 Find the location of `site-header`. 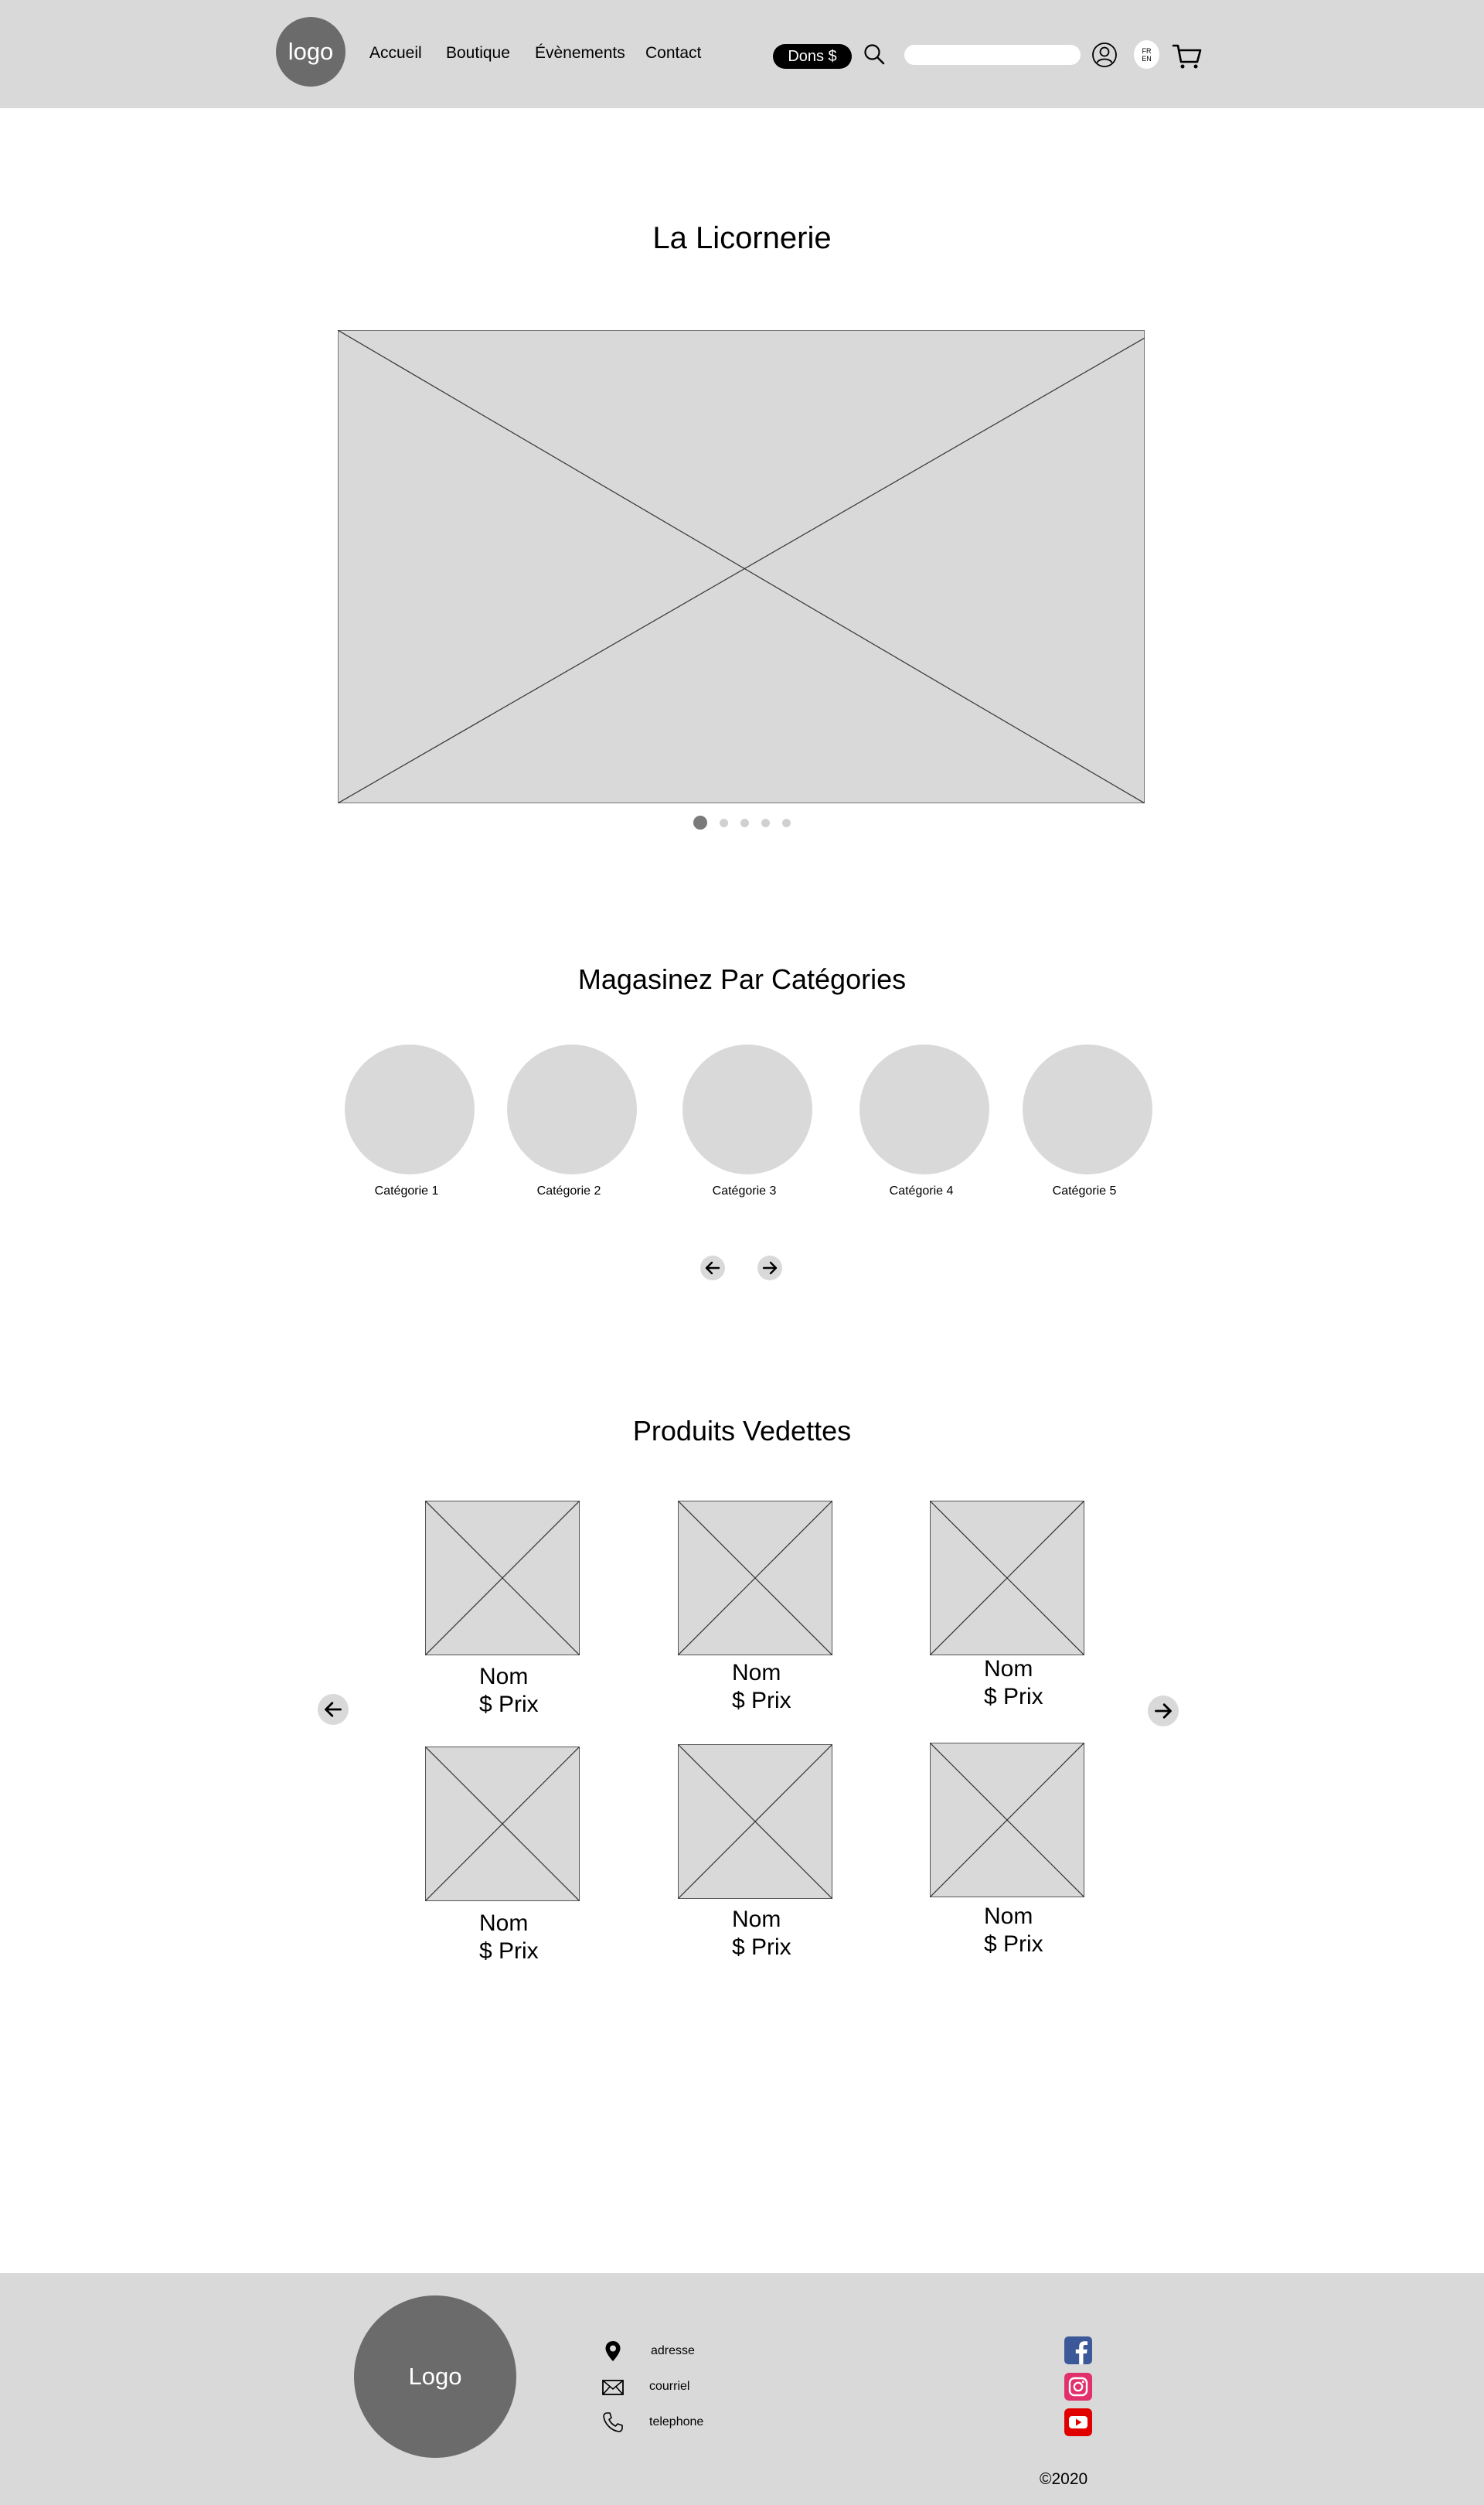

site-header is located at coordinates (742, 54).